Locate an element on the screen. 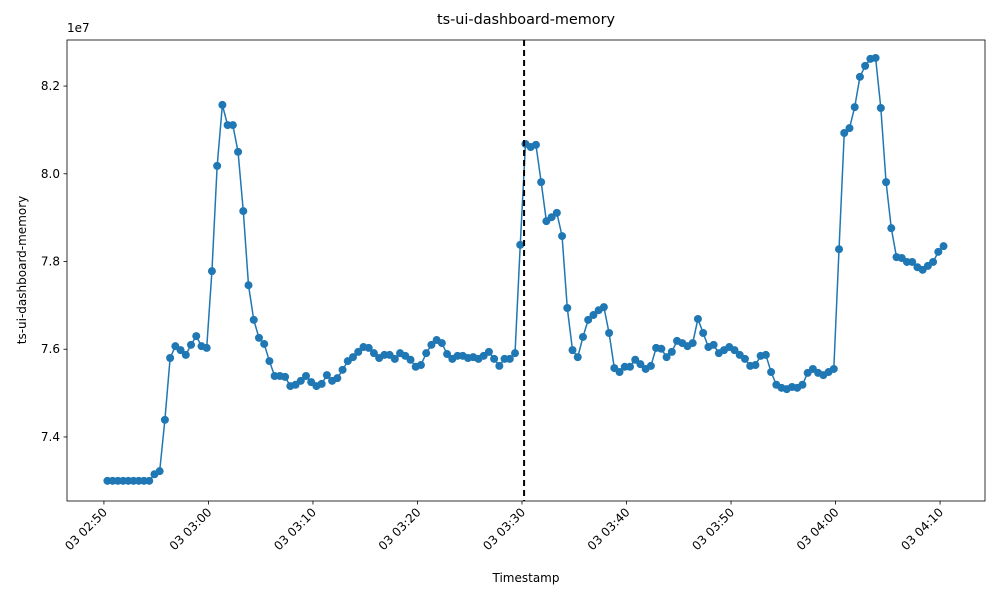  x-tick-label: 03 02:50 is located at coordinates (86, 529).